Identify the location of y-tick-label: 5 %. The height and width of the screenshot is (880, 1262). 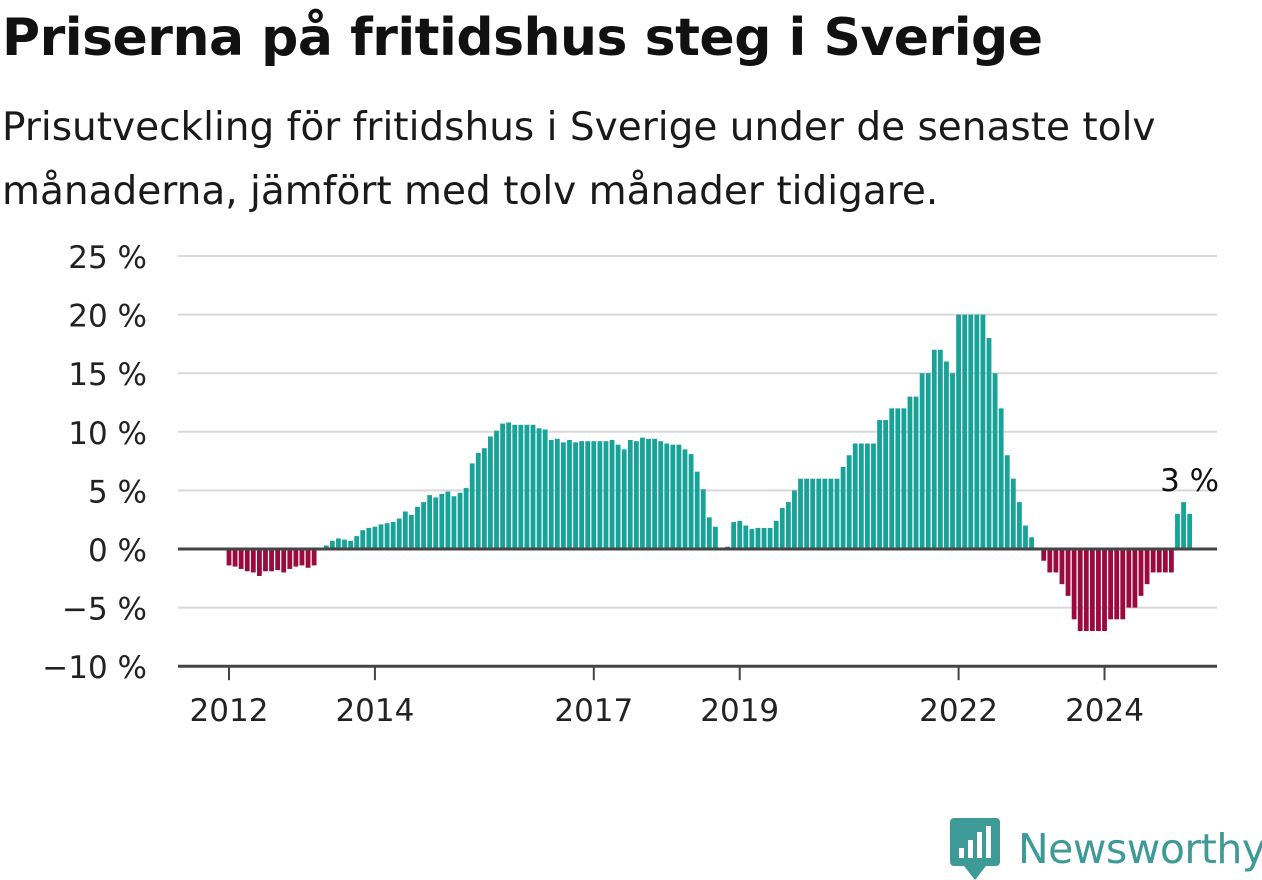
(117, 492).